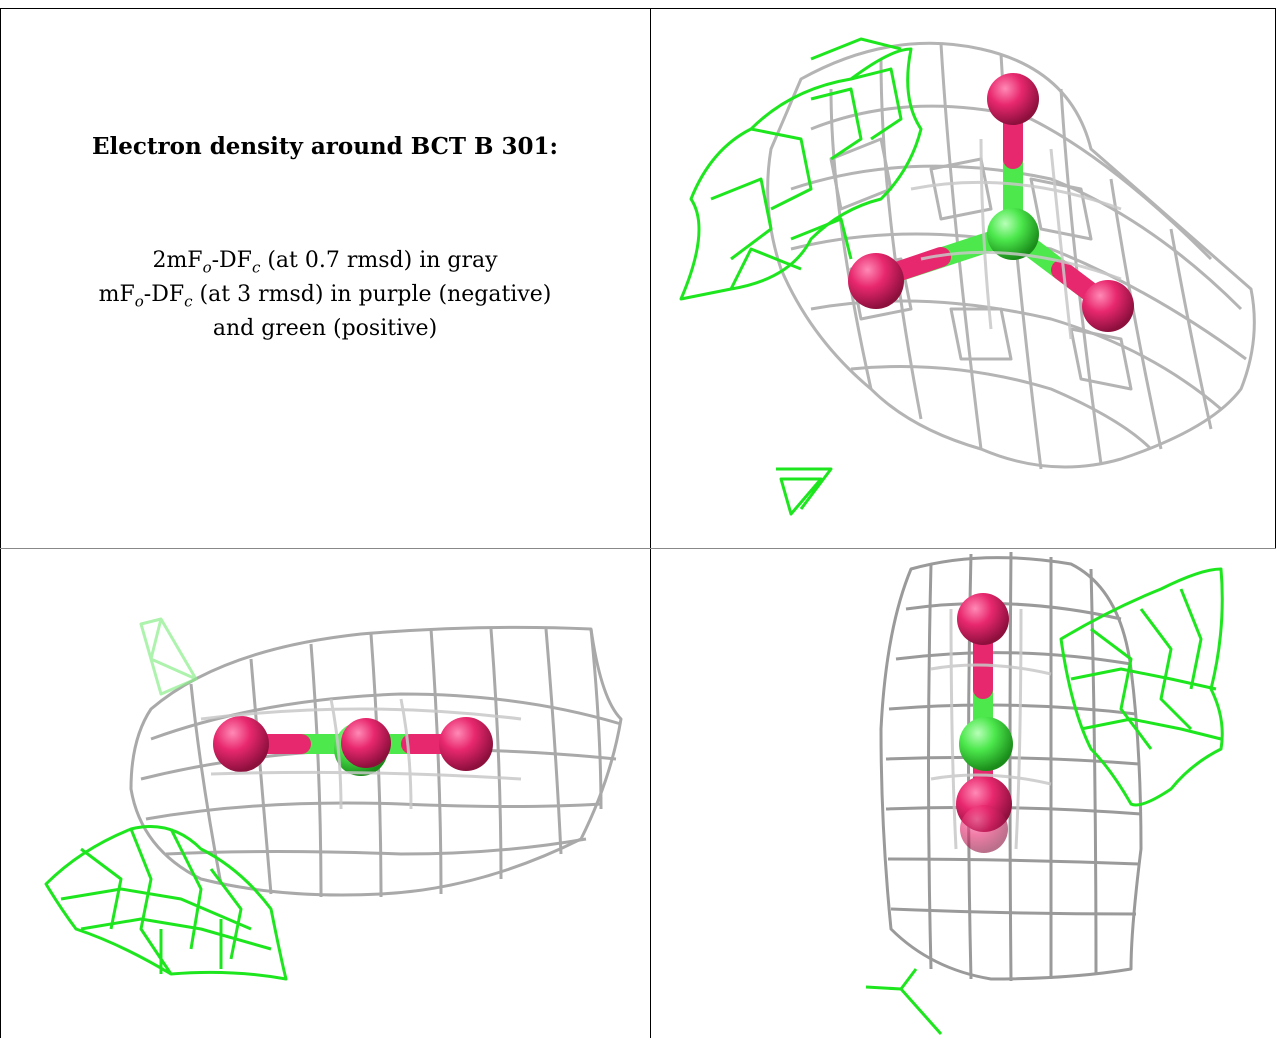  I want to click on light-green-mesh, so click(168, 656).